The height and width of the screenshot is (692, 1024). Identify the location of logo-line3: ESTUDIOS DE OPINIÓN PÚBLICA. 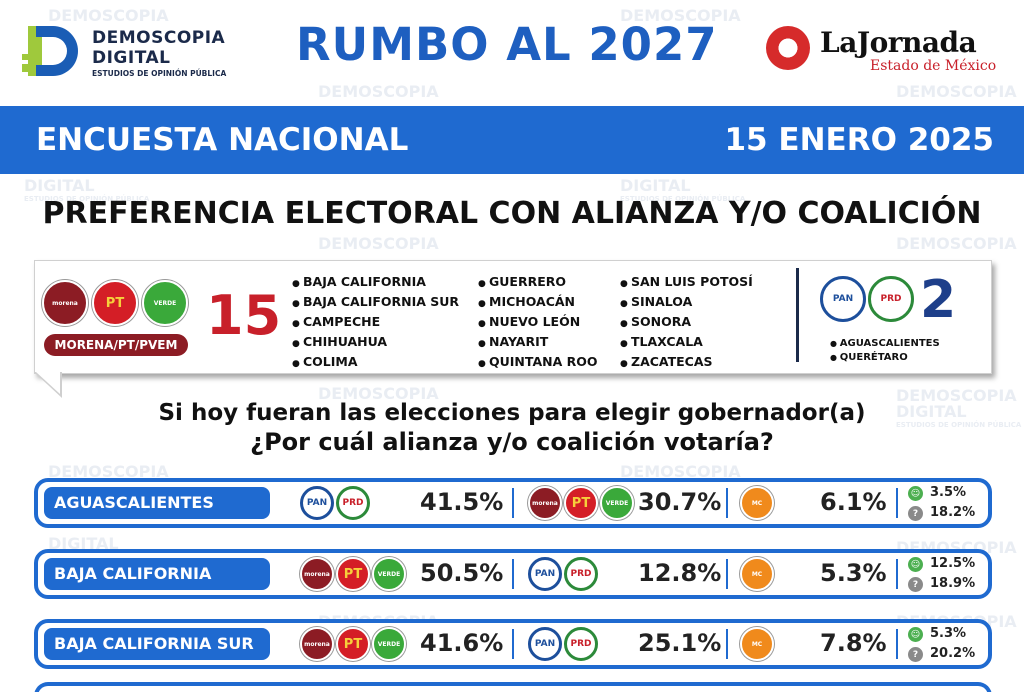
(159, 73).